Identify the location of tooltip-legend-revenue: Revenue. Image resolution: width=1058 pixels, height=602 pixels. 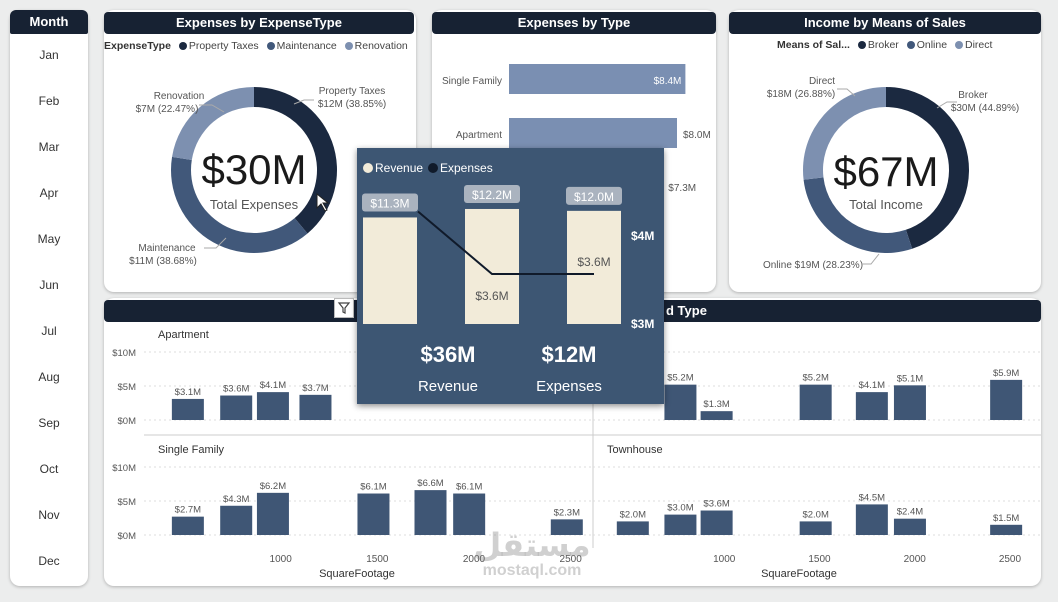
(399, 168).